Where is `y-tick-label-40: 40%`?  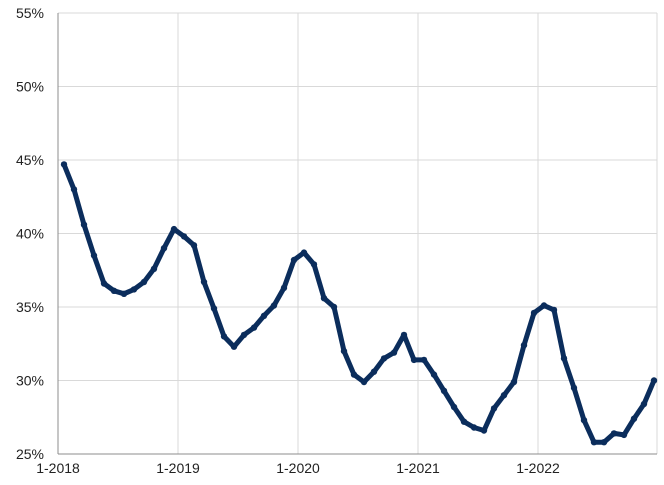 y-tick-label-40: 40% is located at coordinates (30, 234).